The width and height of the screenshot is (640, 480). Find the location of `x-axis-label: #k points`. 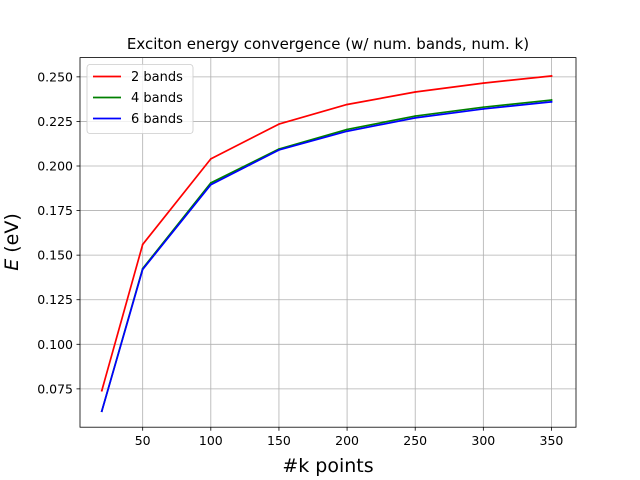

x-axis-label: #k points is located at coordinates (327, 466).